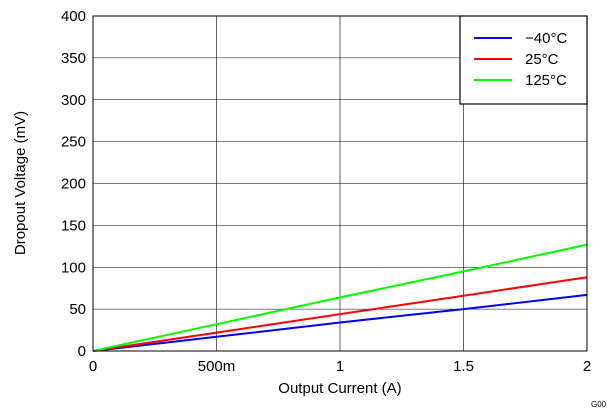 The height and width of the screenshot is (409, 608). Describe the element at coordinates (217, 366) in the screenshot. I see `x-tick-label: 500m` at that location.